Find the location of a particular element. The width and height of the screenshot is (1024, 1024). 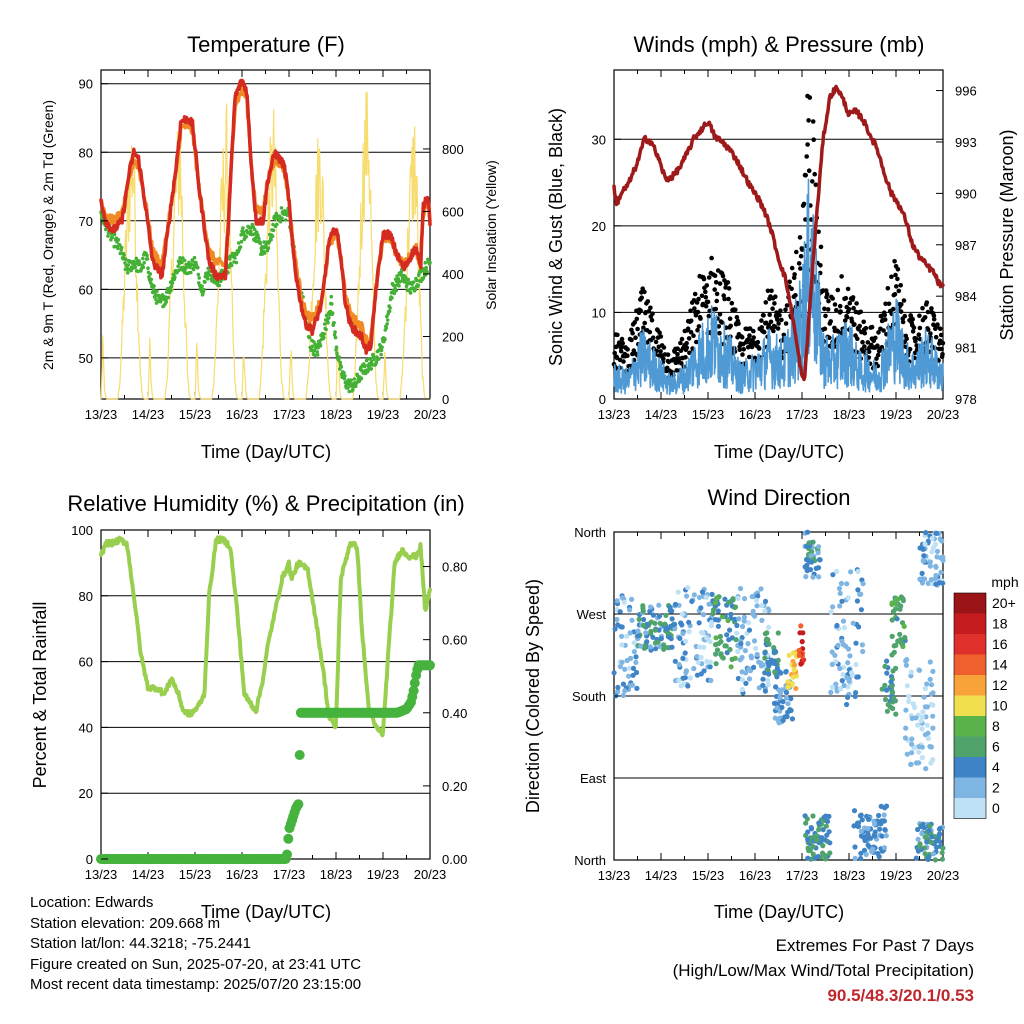

y2-tick-label: 0.80 is located at coordinates (454, 567).